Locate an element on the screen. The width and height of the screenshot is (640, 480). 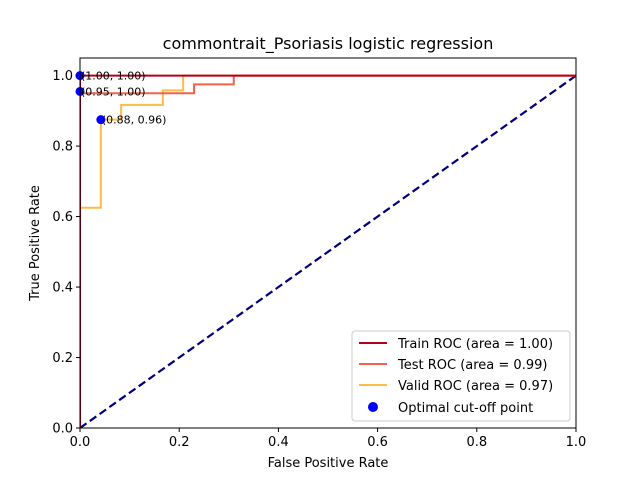
y-axis-ticks: 0.0 0.2 0.4 0.6 0.8 1.0 is located at coordinates (66, 253).